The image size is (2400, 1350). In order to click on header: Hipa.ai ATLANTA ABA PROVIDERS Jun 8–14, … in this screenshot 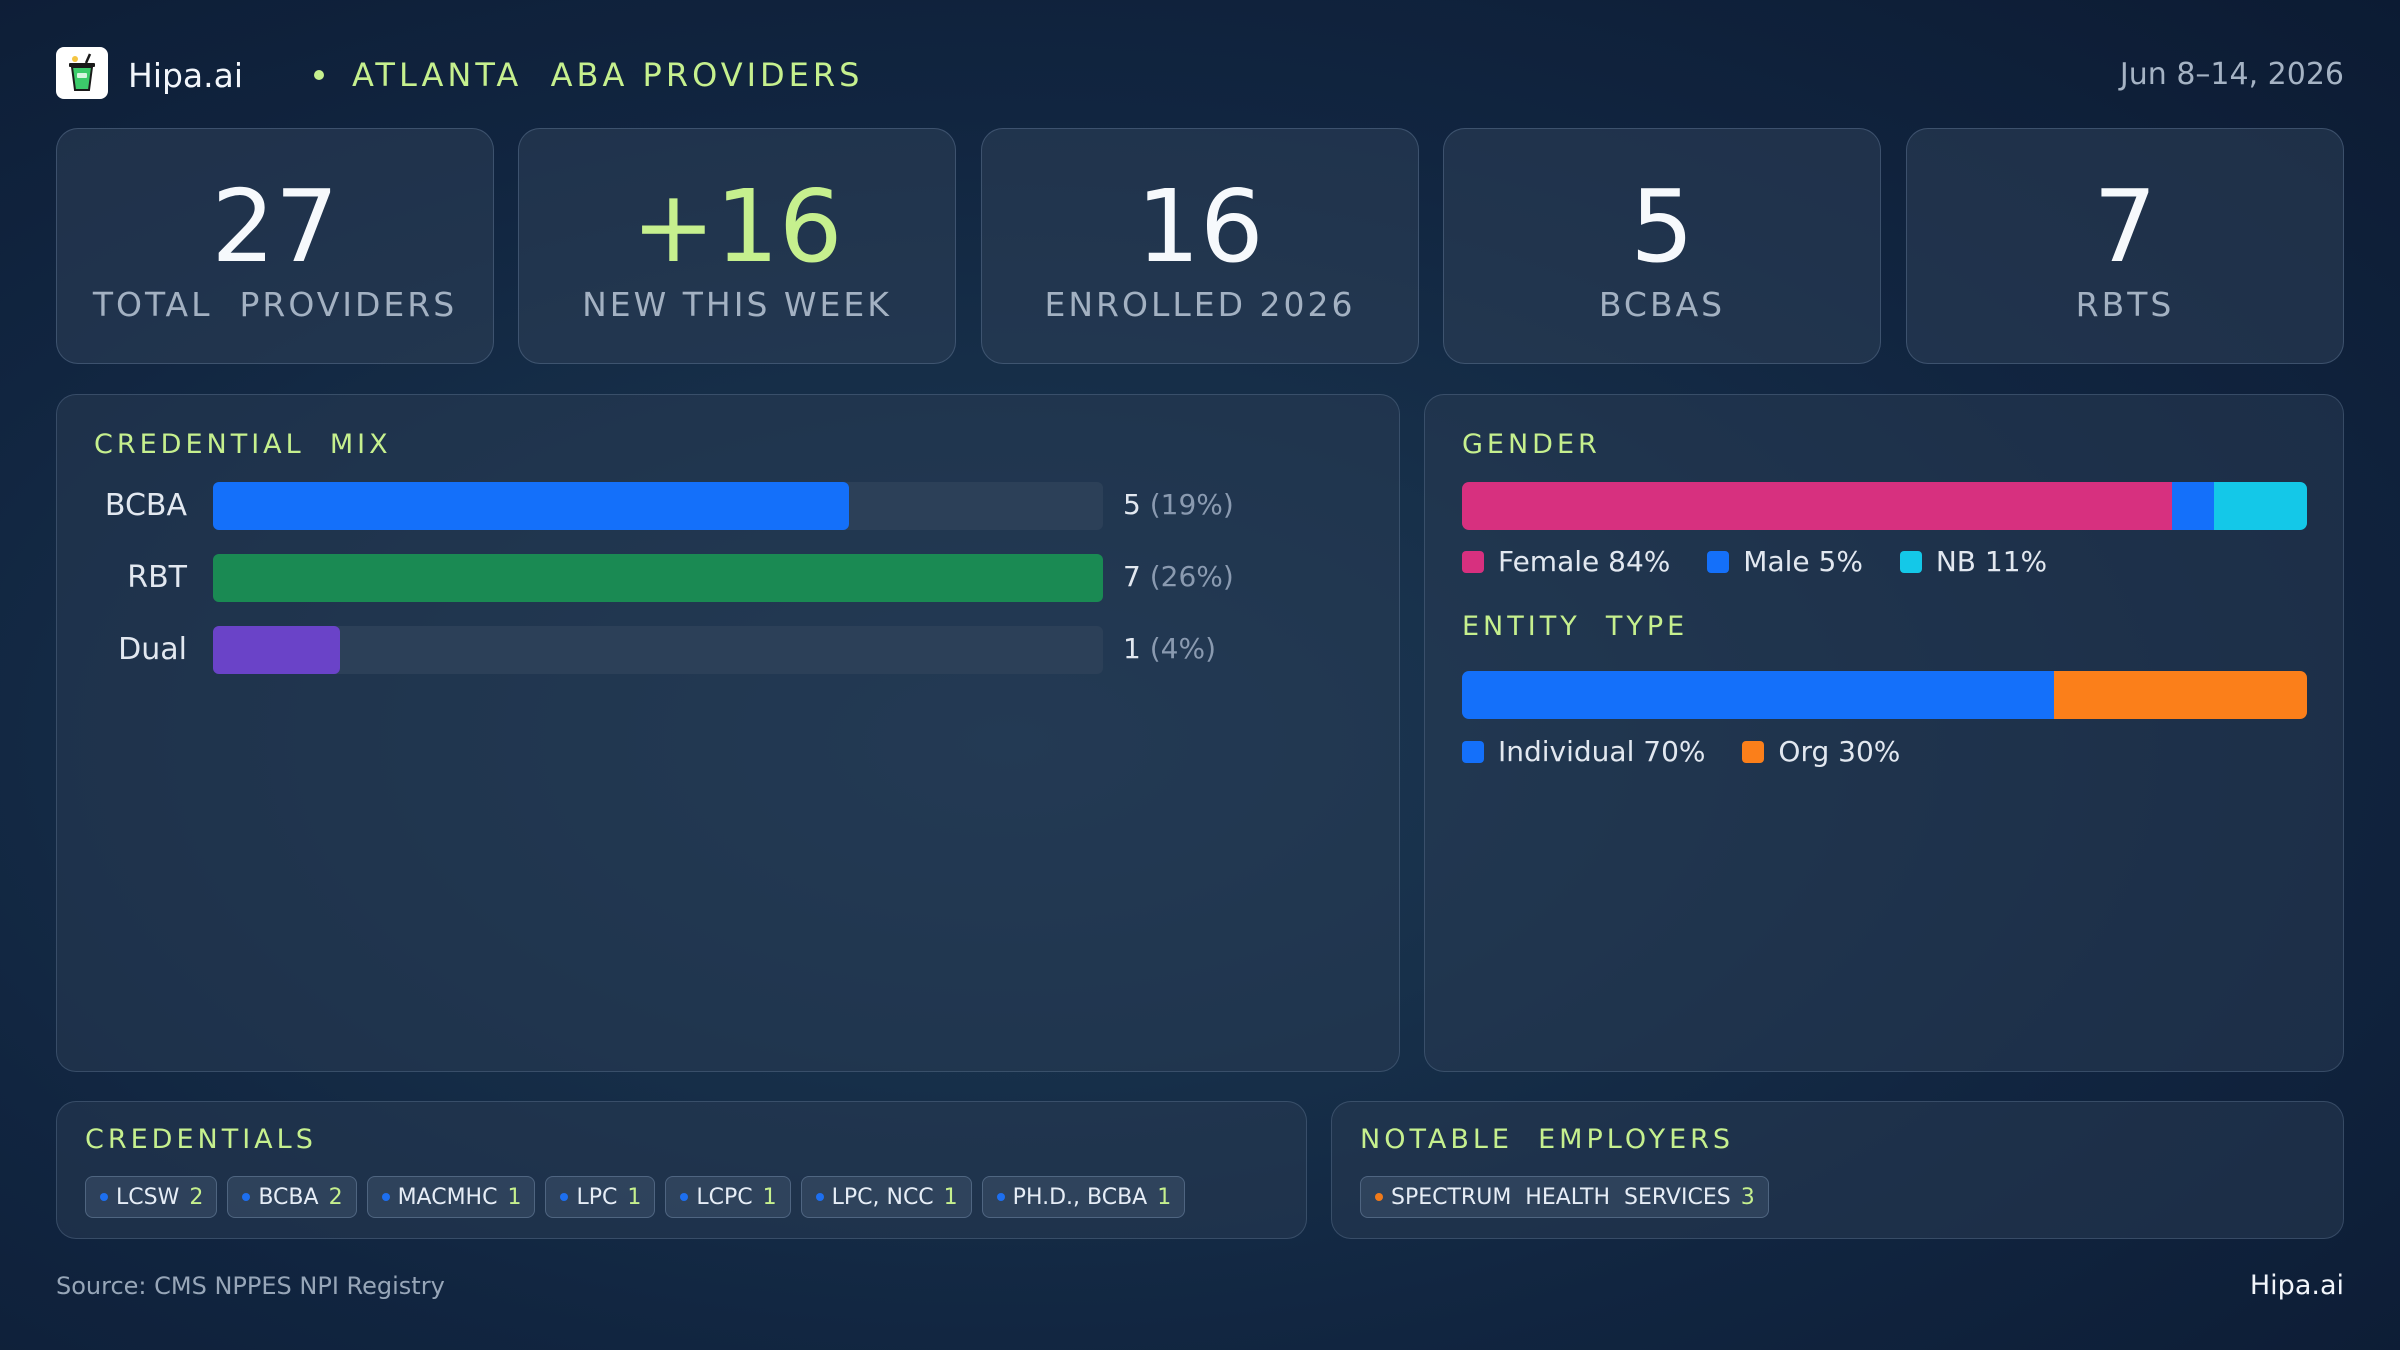, I will do `click(1200, 74)`.